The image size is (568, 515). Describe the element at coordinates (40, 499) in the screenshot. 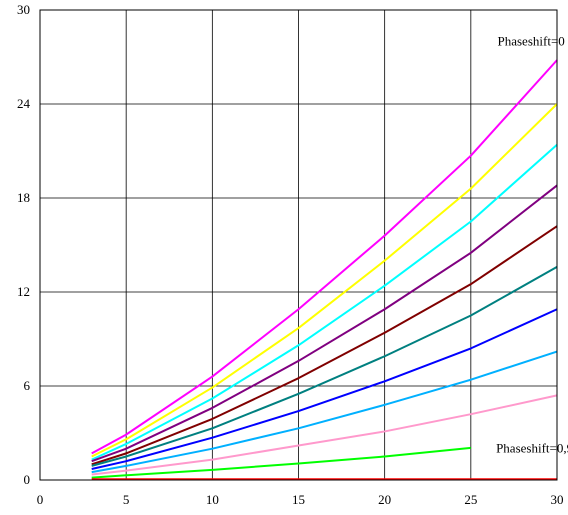

I see `x-tick-label: 0` at that location.